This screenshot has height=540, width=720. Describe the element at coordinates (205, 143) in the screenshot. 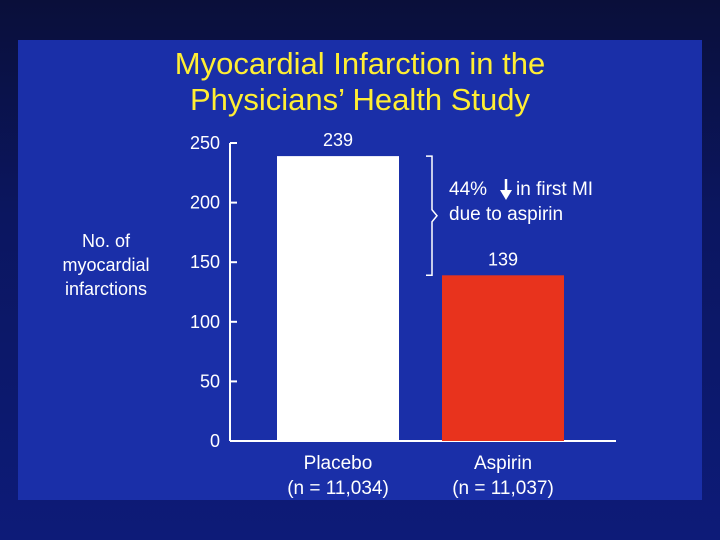

I see `y-tick-label: 250` at that location.